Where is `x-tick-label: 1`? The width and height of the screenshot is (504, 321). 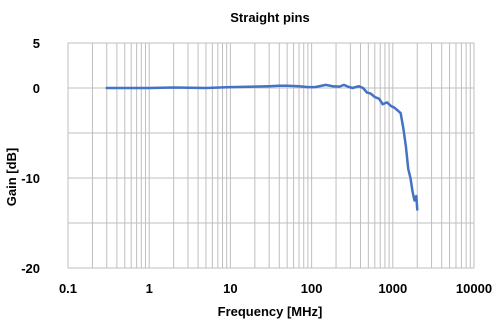 x-tick-label: 1 is located at coordinates (149, 288).